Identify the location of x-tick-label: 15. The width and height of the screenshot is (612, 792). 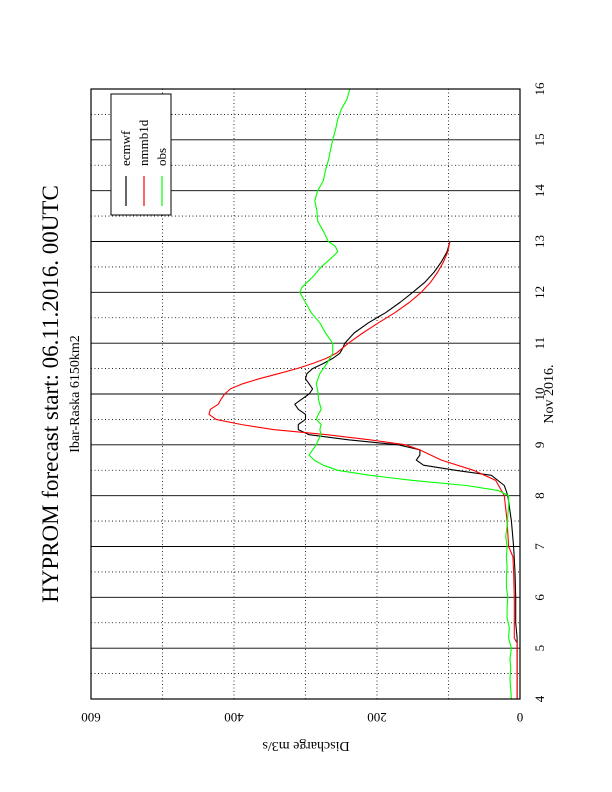
(539, 139).